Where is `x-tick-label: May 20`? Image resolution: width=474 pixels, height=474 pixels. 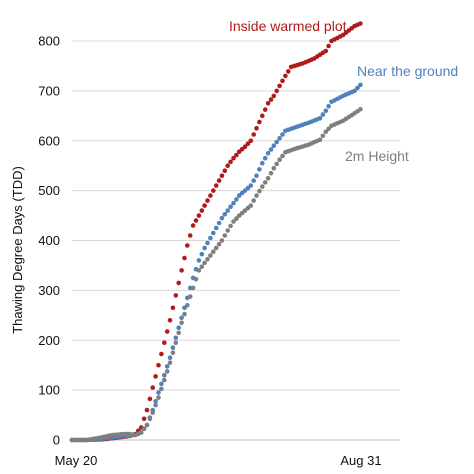 x-tick-label: May 20 is located at coordinates (76, 460).